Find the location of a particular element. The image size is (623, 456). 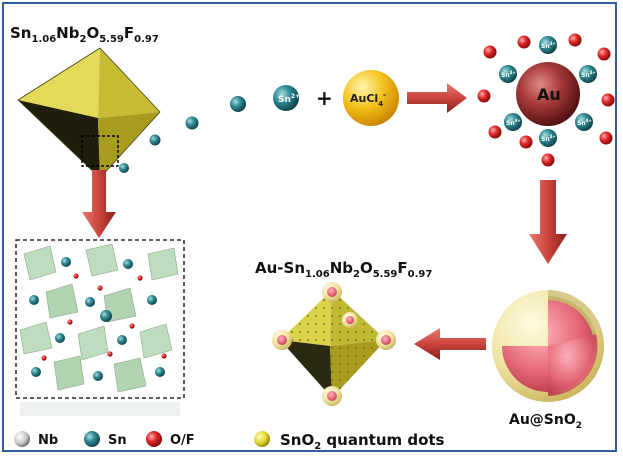

plus-sign: + is located at coordinates (324, 98).